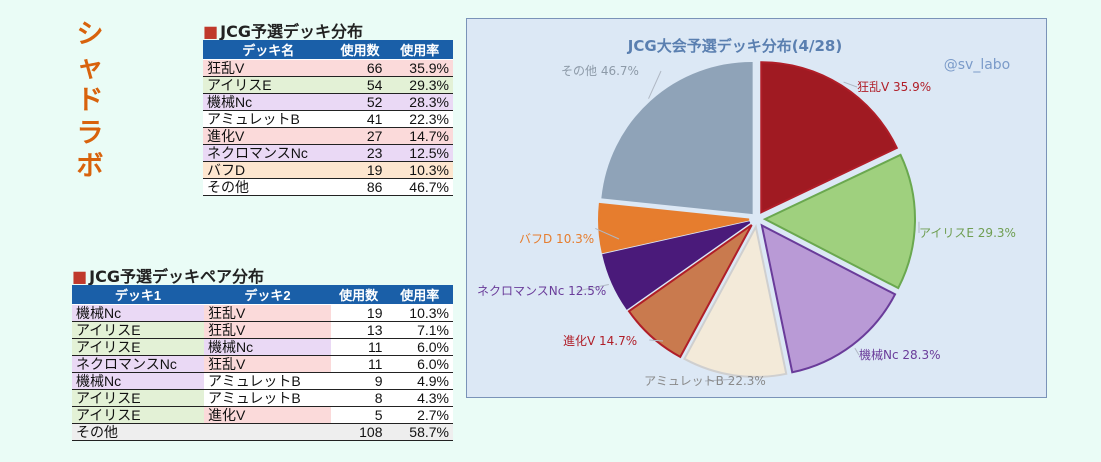  Describe the element at coordinates (268, 187) in the screenshot. I see `deck-name-cell: その他` at that location.